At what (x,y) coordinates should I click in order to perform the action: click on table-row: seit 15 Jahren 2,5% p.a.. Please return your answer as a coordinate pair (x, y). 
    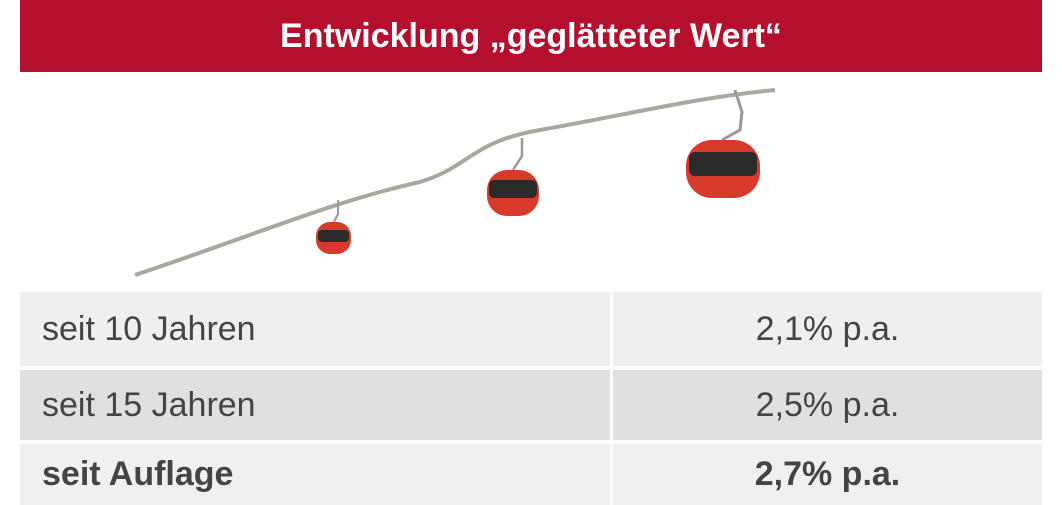
    Looking at the image, I should click on (531, 405).